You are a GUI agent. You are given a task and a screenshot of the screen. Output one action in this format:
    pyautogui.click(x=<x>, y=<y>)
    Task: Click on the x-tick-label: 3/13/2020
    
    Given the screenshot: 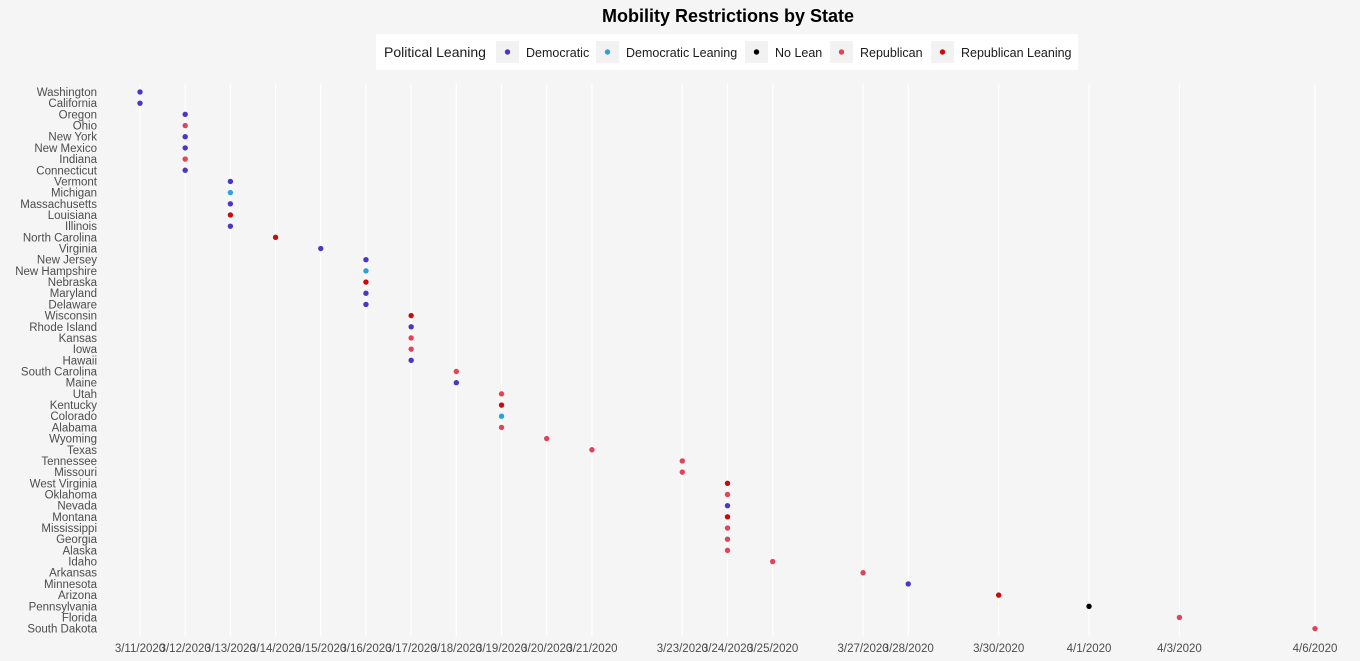 What is the action you would take?
    pyautogui.click(x=230, y=649)
    